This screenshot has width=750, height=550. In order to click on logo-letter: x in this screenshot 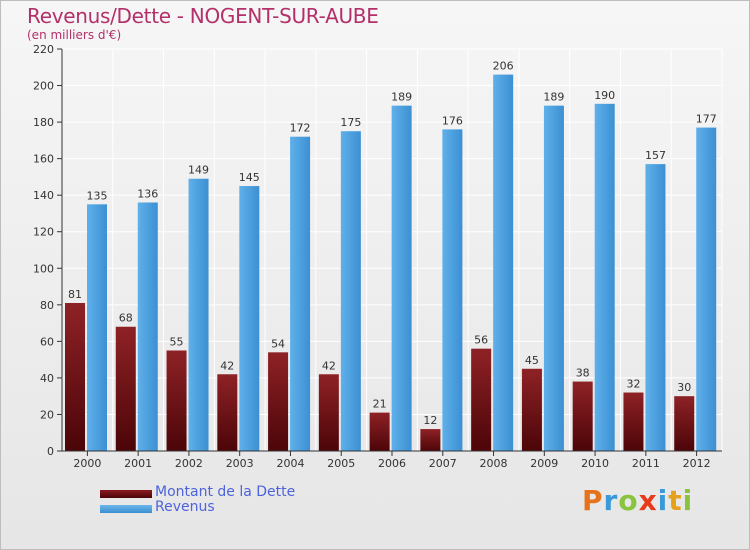, I will do `click(648, 500)`.